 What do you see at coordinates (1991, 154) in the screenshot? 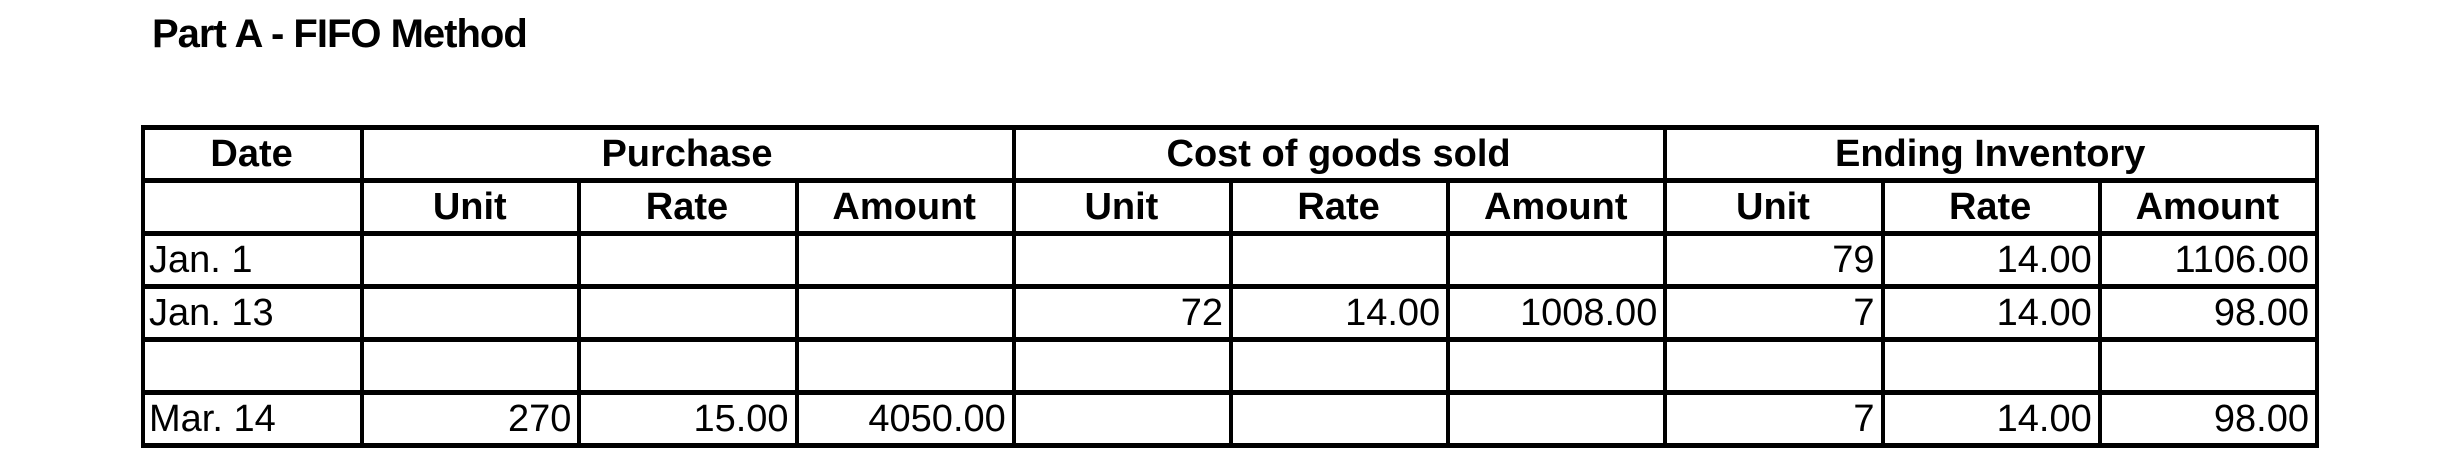
I see `header-ending-inventory: Ending Inventory` at bounding box center [1991, 154].